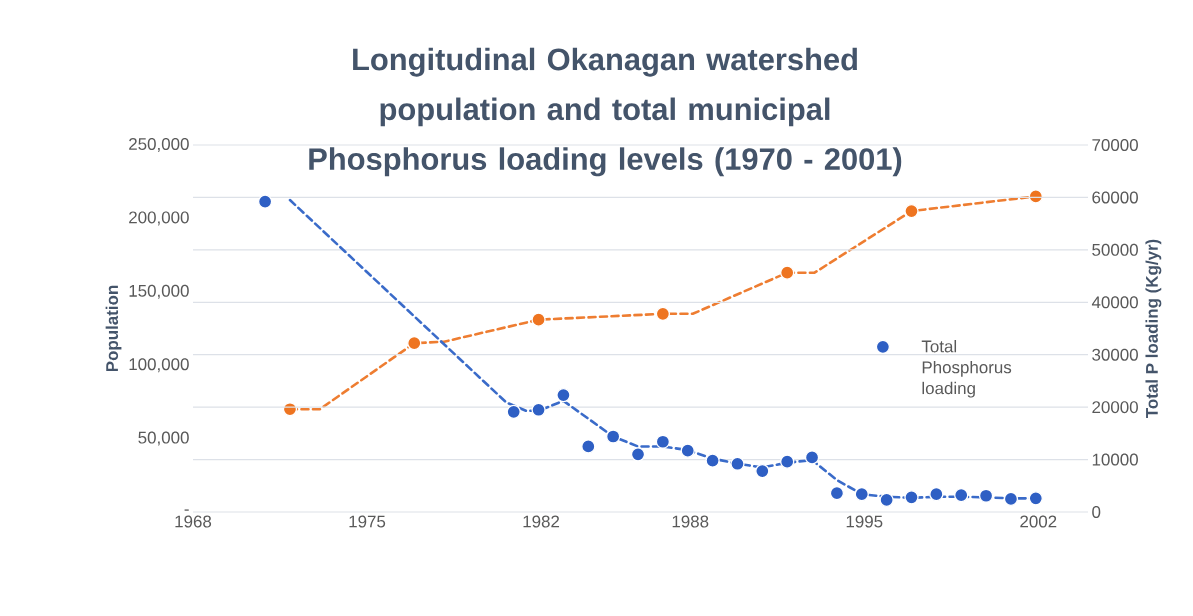 The image size is (1193, 616). Describe the element at coordinates (541, 521) in the screenshot. I see `x-tick-label: 1982` at that location.